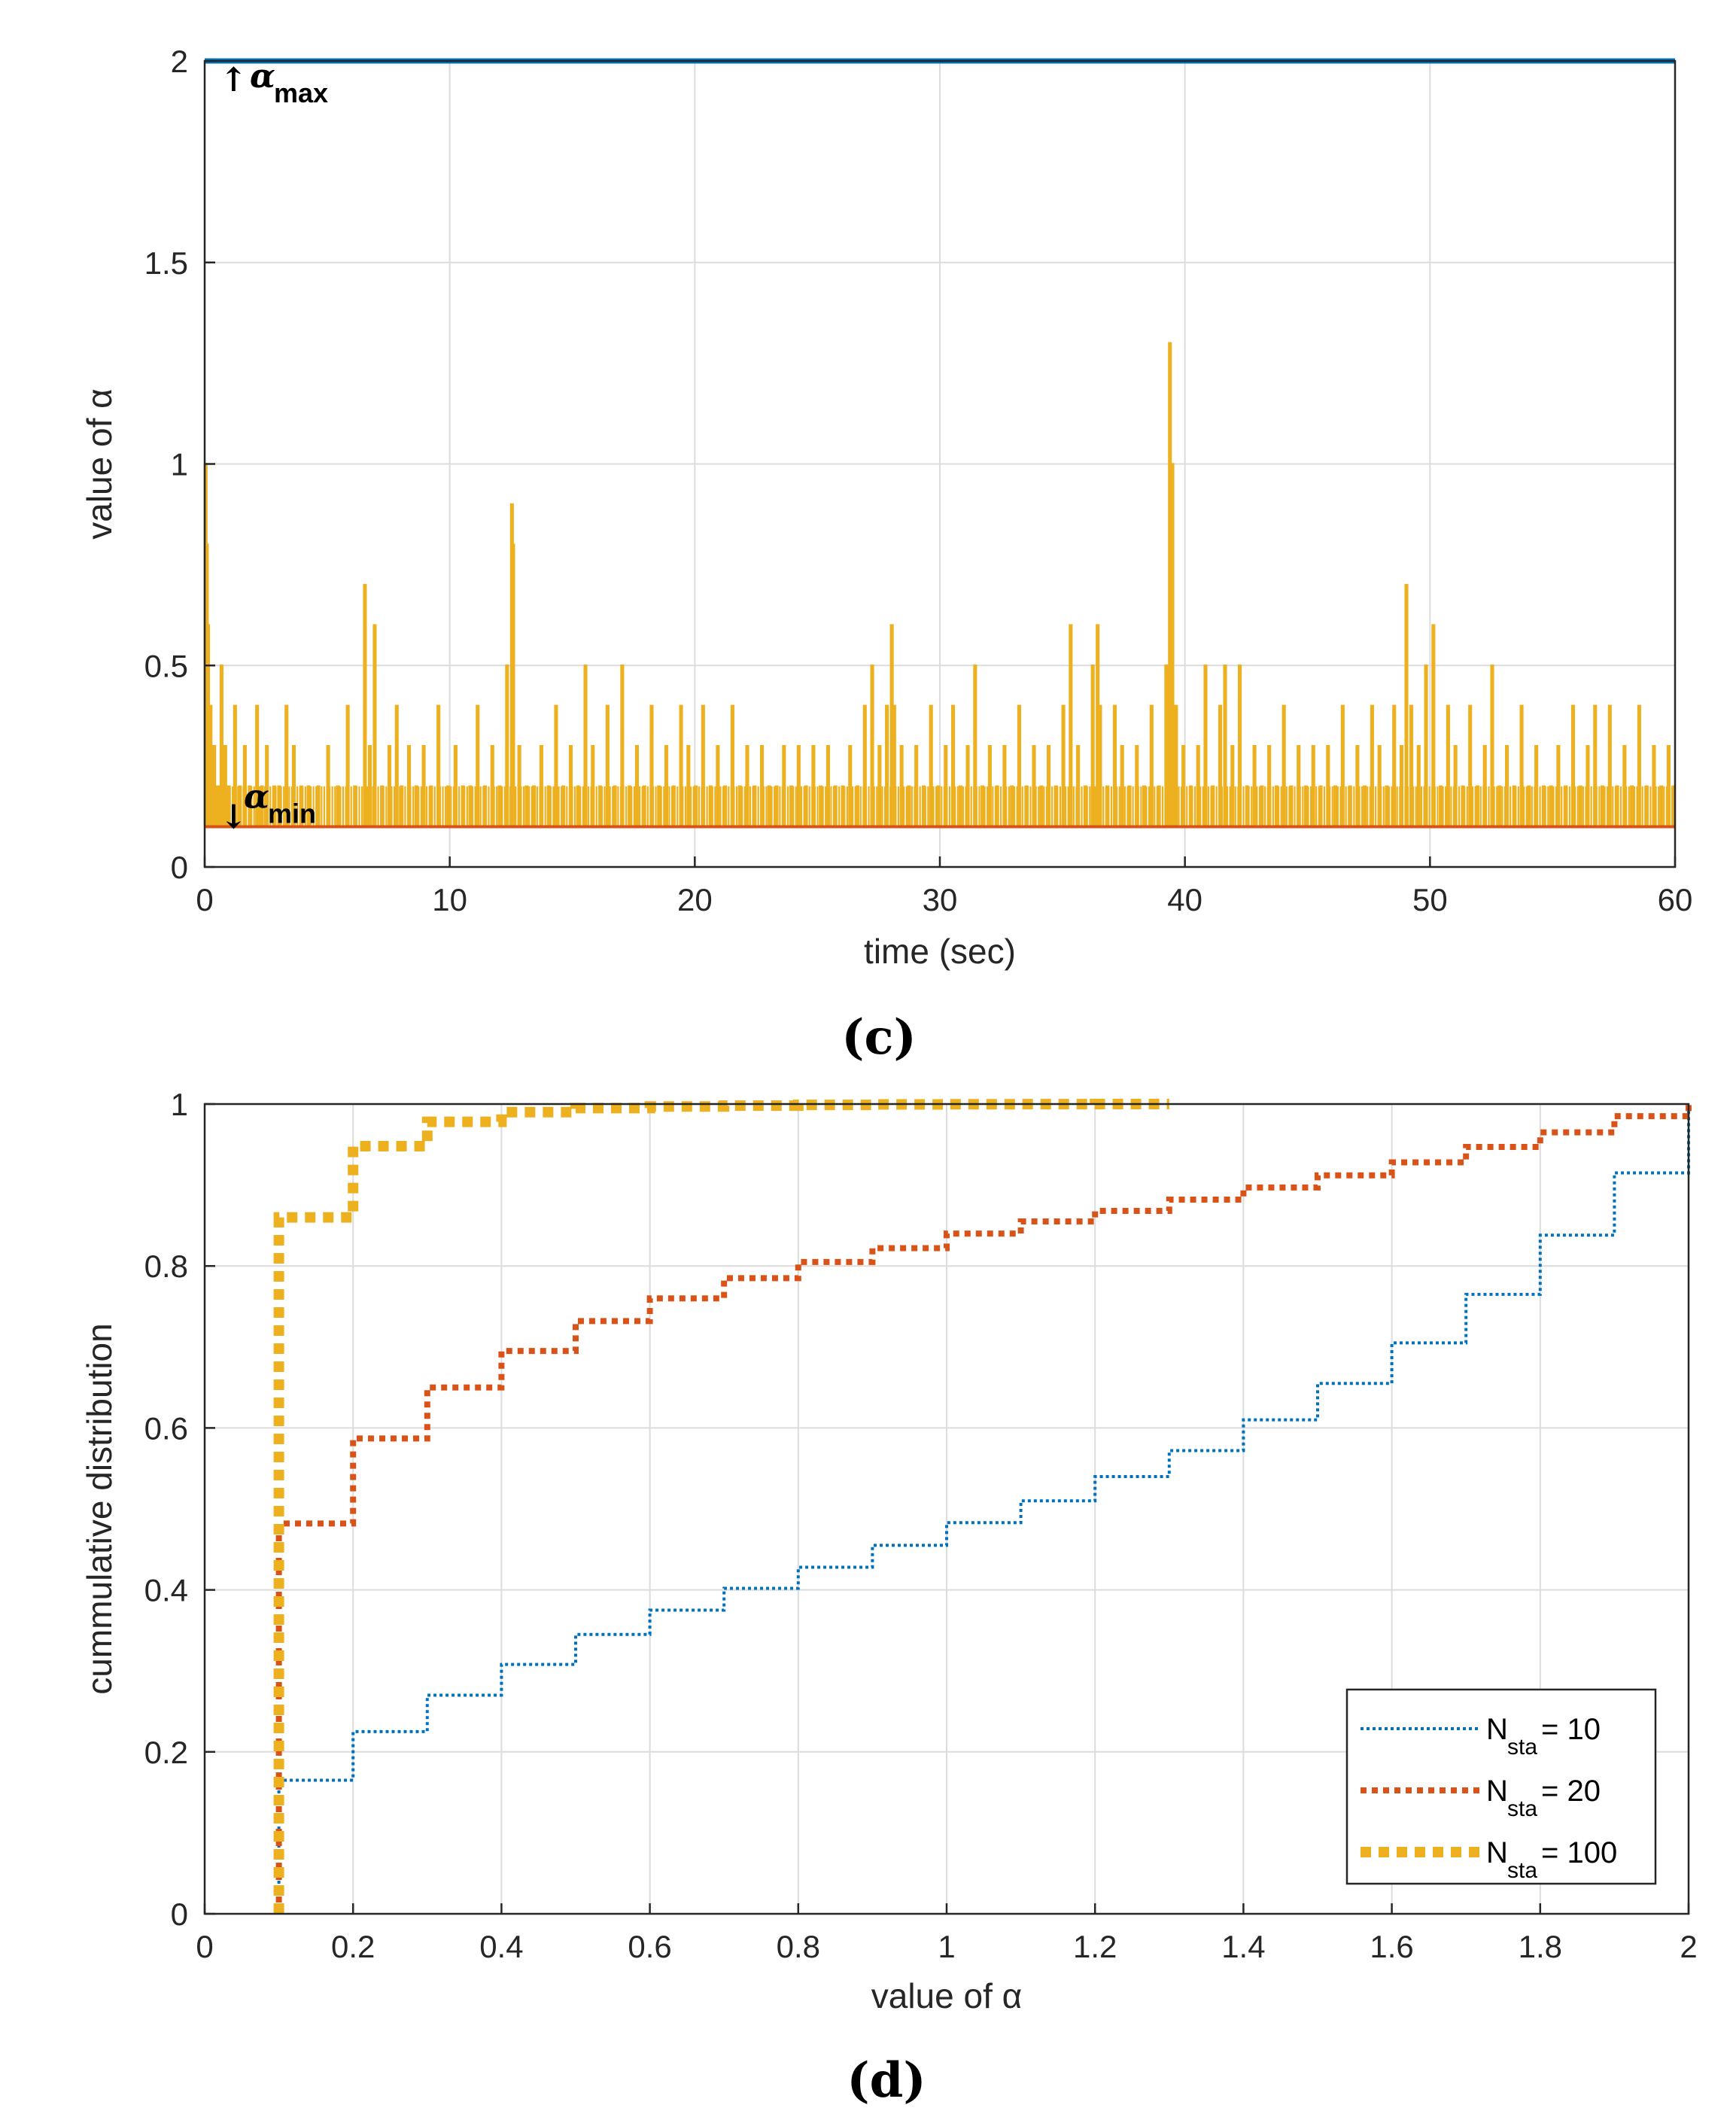 This screenshot has height=2114, width=1736. Describe the element at coordinates (166, 1590) in the screenshot. I see `d-ytick-label: 0.4` at that location.